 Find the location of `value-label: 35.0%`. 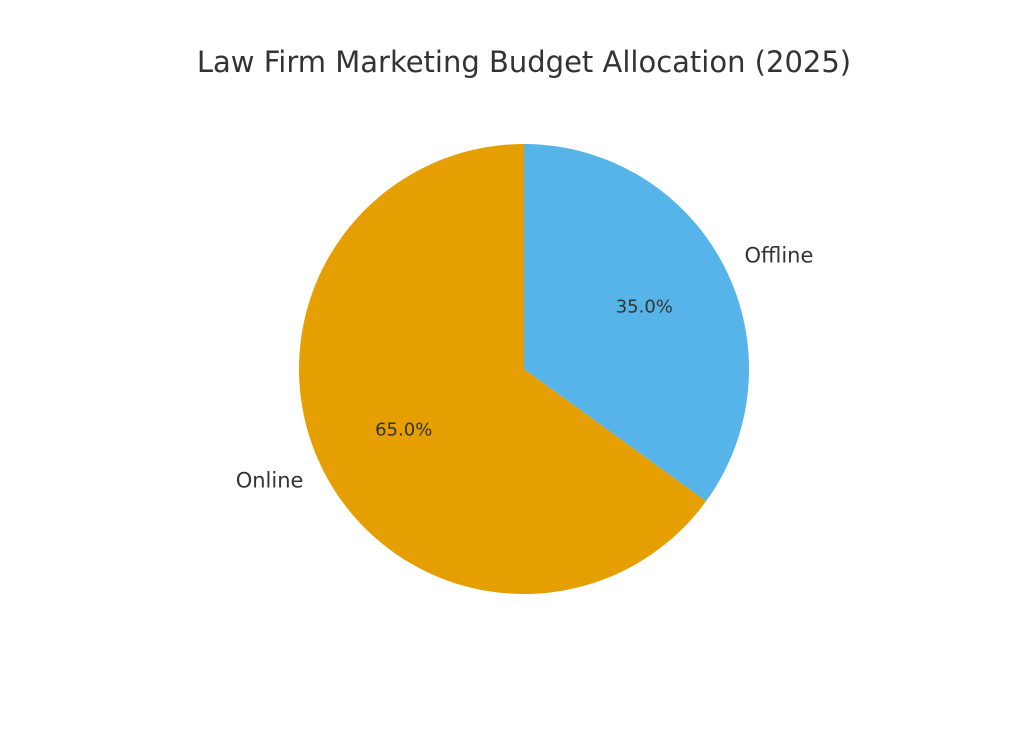

value-label: 35.0% is located at coordinates (644, 307).